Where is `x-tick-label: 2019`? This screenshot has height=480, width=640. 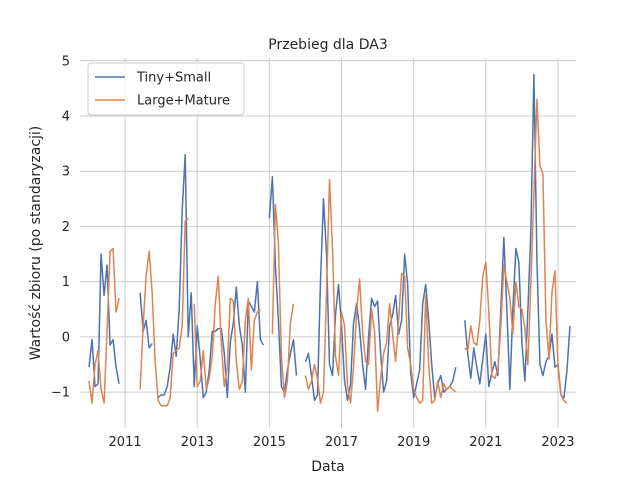
x-tick-label: 2019 is located at coordinates (413, 442).